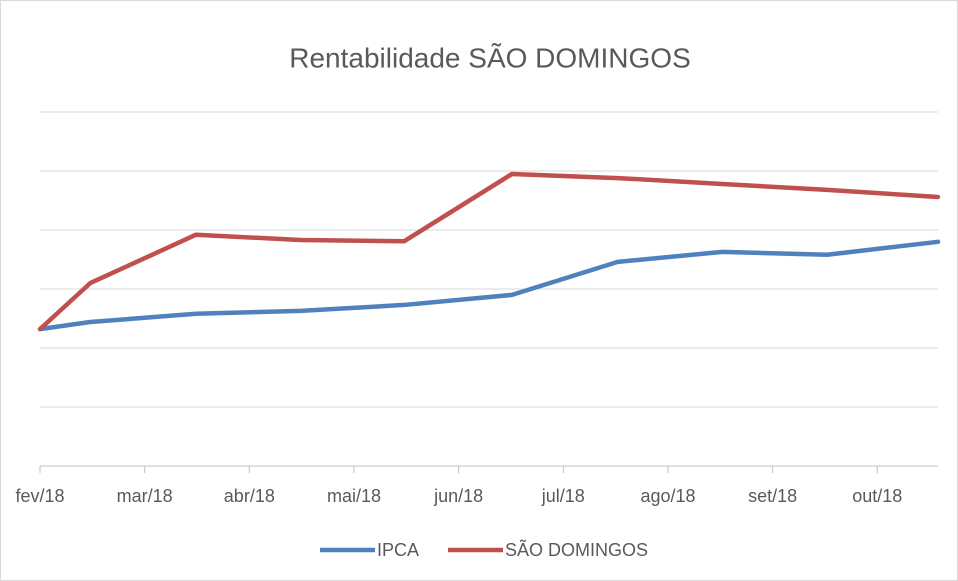  Describe the element at coordinates (354, 496) in the screenshot. I see `x-tick-label: mai/18` at that location.